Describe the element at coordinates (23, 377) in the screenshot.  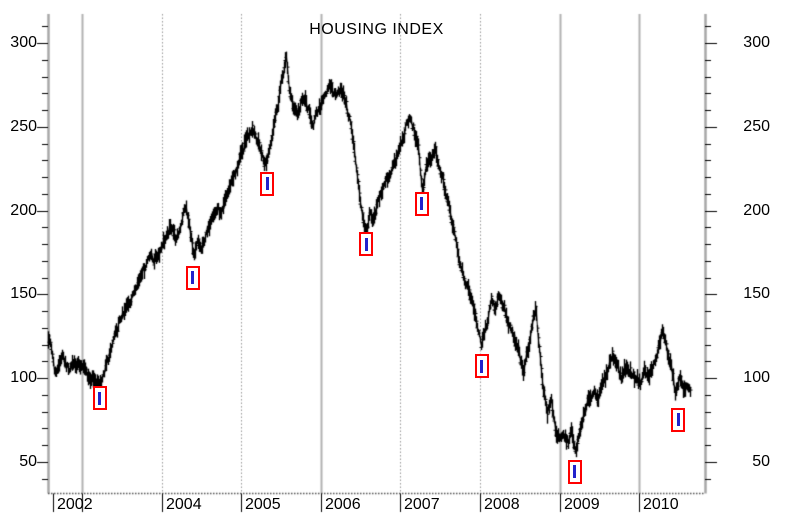
I see `y-axis-tick-label-left: 100` at that location.